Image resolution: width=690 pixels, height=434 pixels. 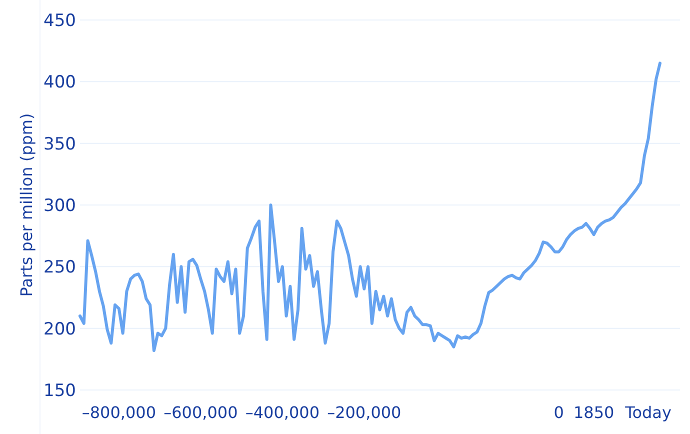 What do you see at coordinates (60, 206) in the screenshot?
I see `y-tick-label: 300` at bounding box center [60, 206].